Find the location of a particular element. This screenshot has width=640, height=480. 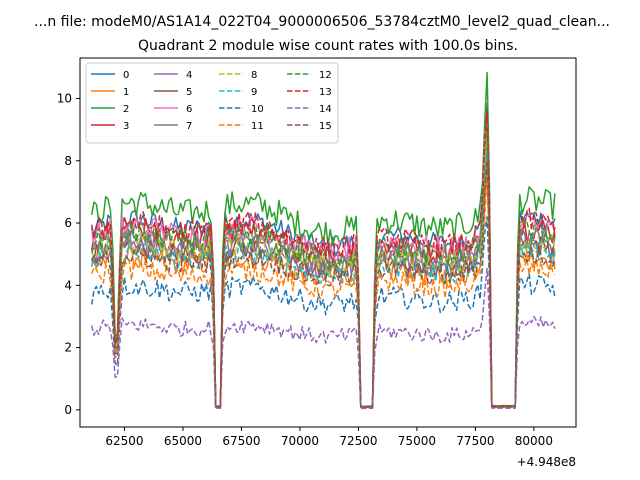

x-tick-label: 65000 is located at coordinates (183, 441).